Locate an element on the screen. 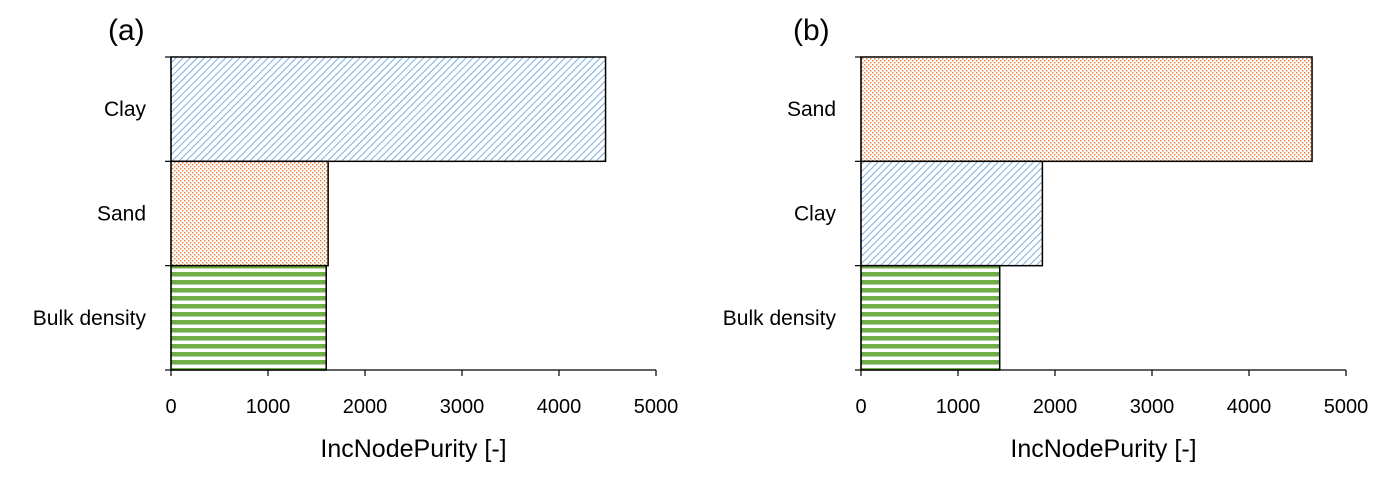 Image resolution: width=1388 pixels, height=477 pixels. panel-label: (a) is located at coordinates (126, 30).